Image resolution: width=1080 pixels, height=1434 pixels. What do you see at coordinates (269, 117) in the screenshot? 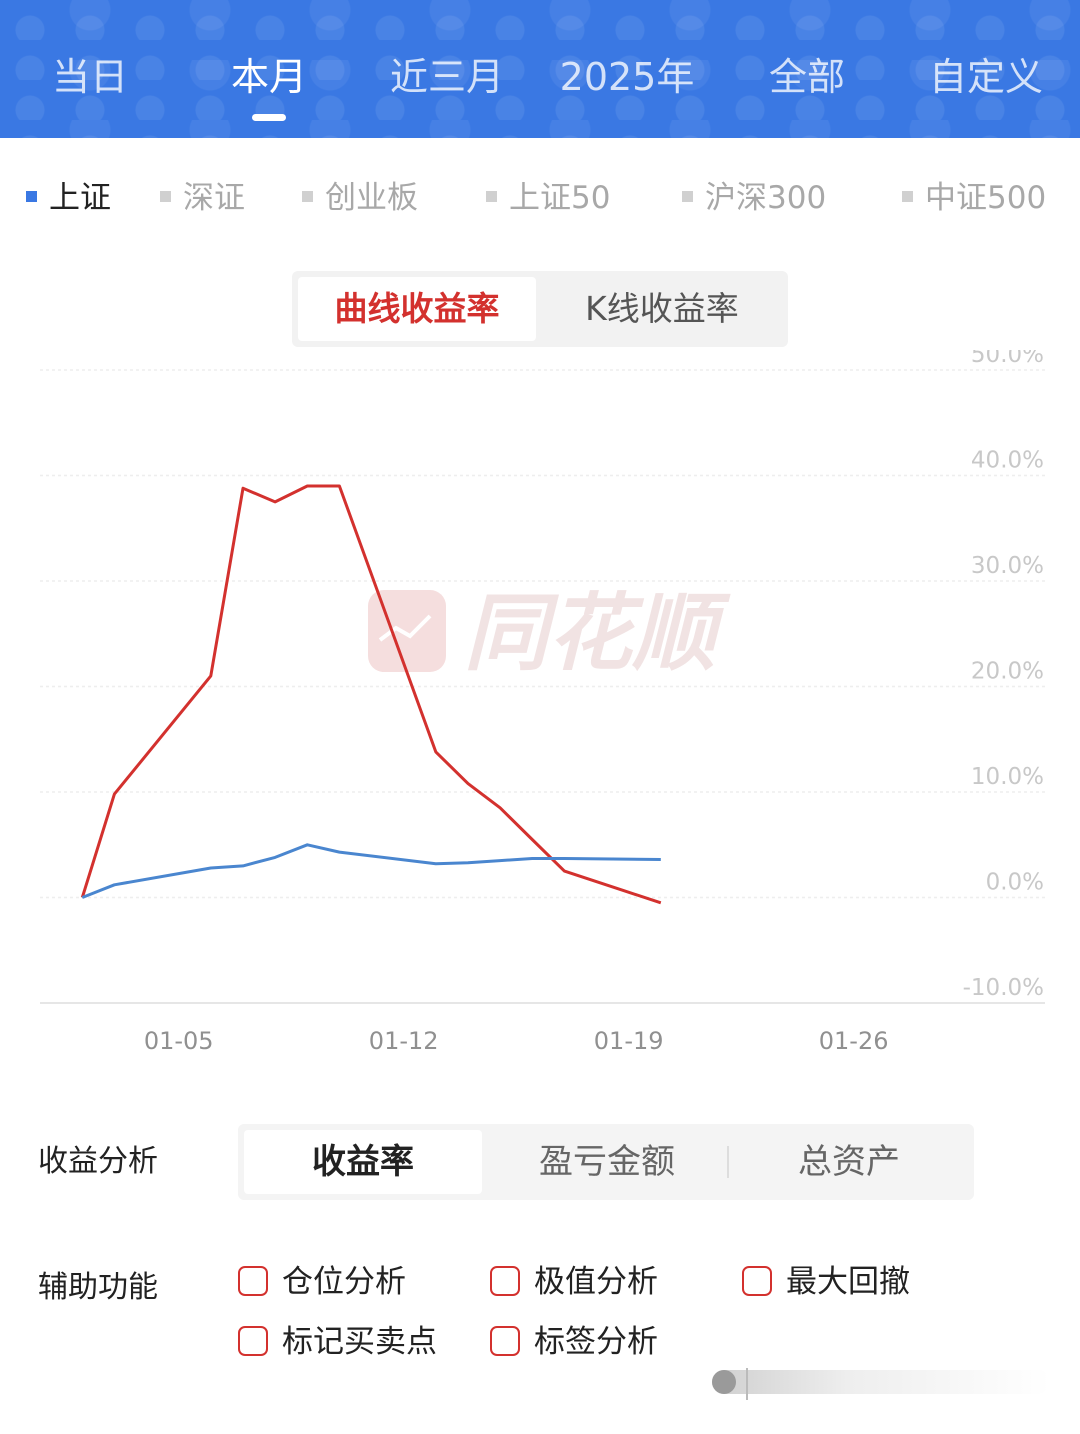
I see `active-tab-indicator` at bounding box center [269, 117].